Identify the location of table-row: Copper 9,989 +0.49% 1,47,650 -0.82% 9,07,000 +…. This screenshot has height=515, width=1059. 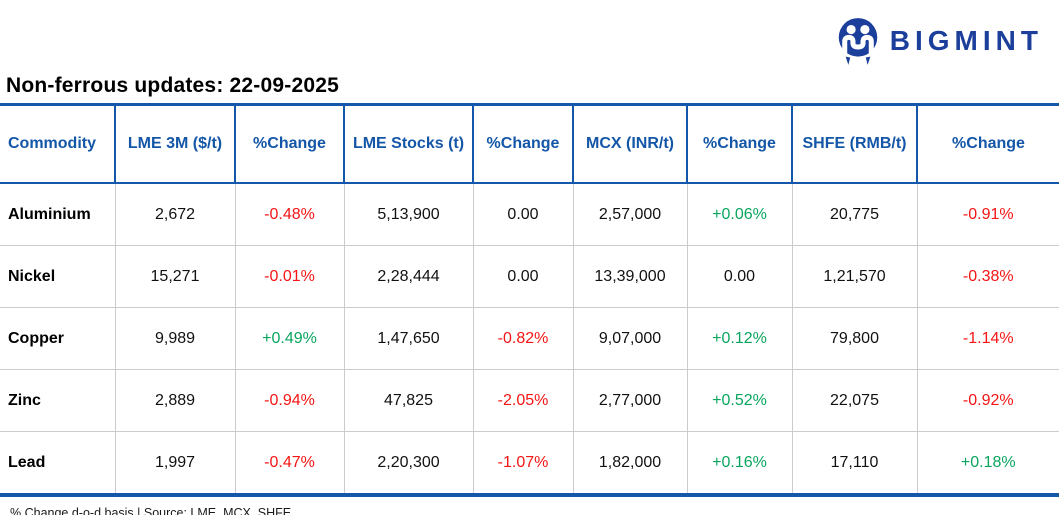
(529, 338).